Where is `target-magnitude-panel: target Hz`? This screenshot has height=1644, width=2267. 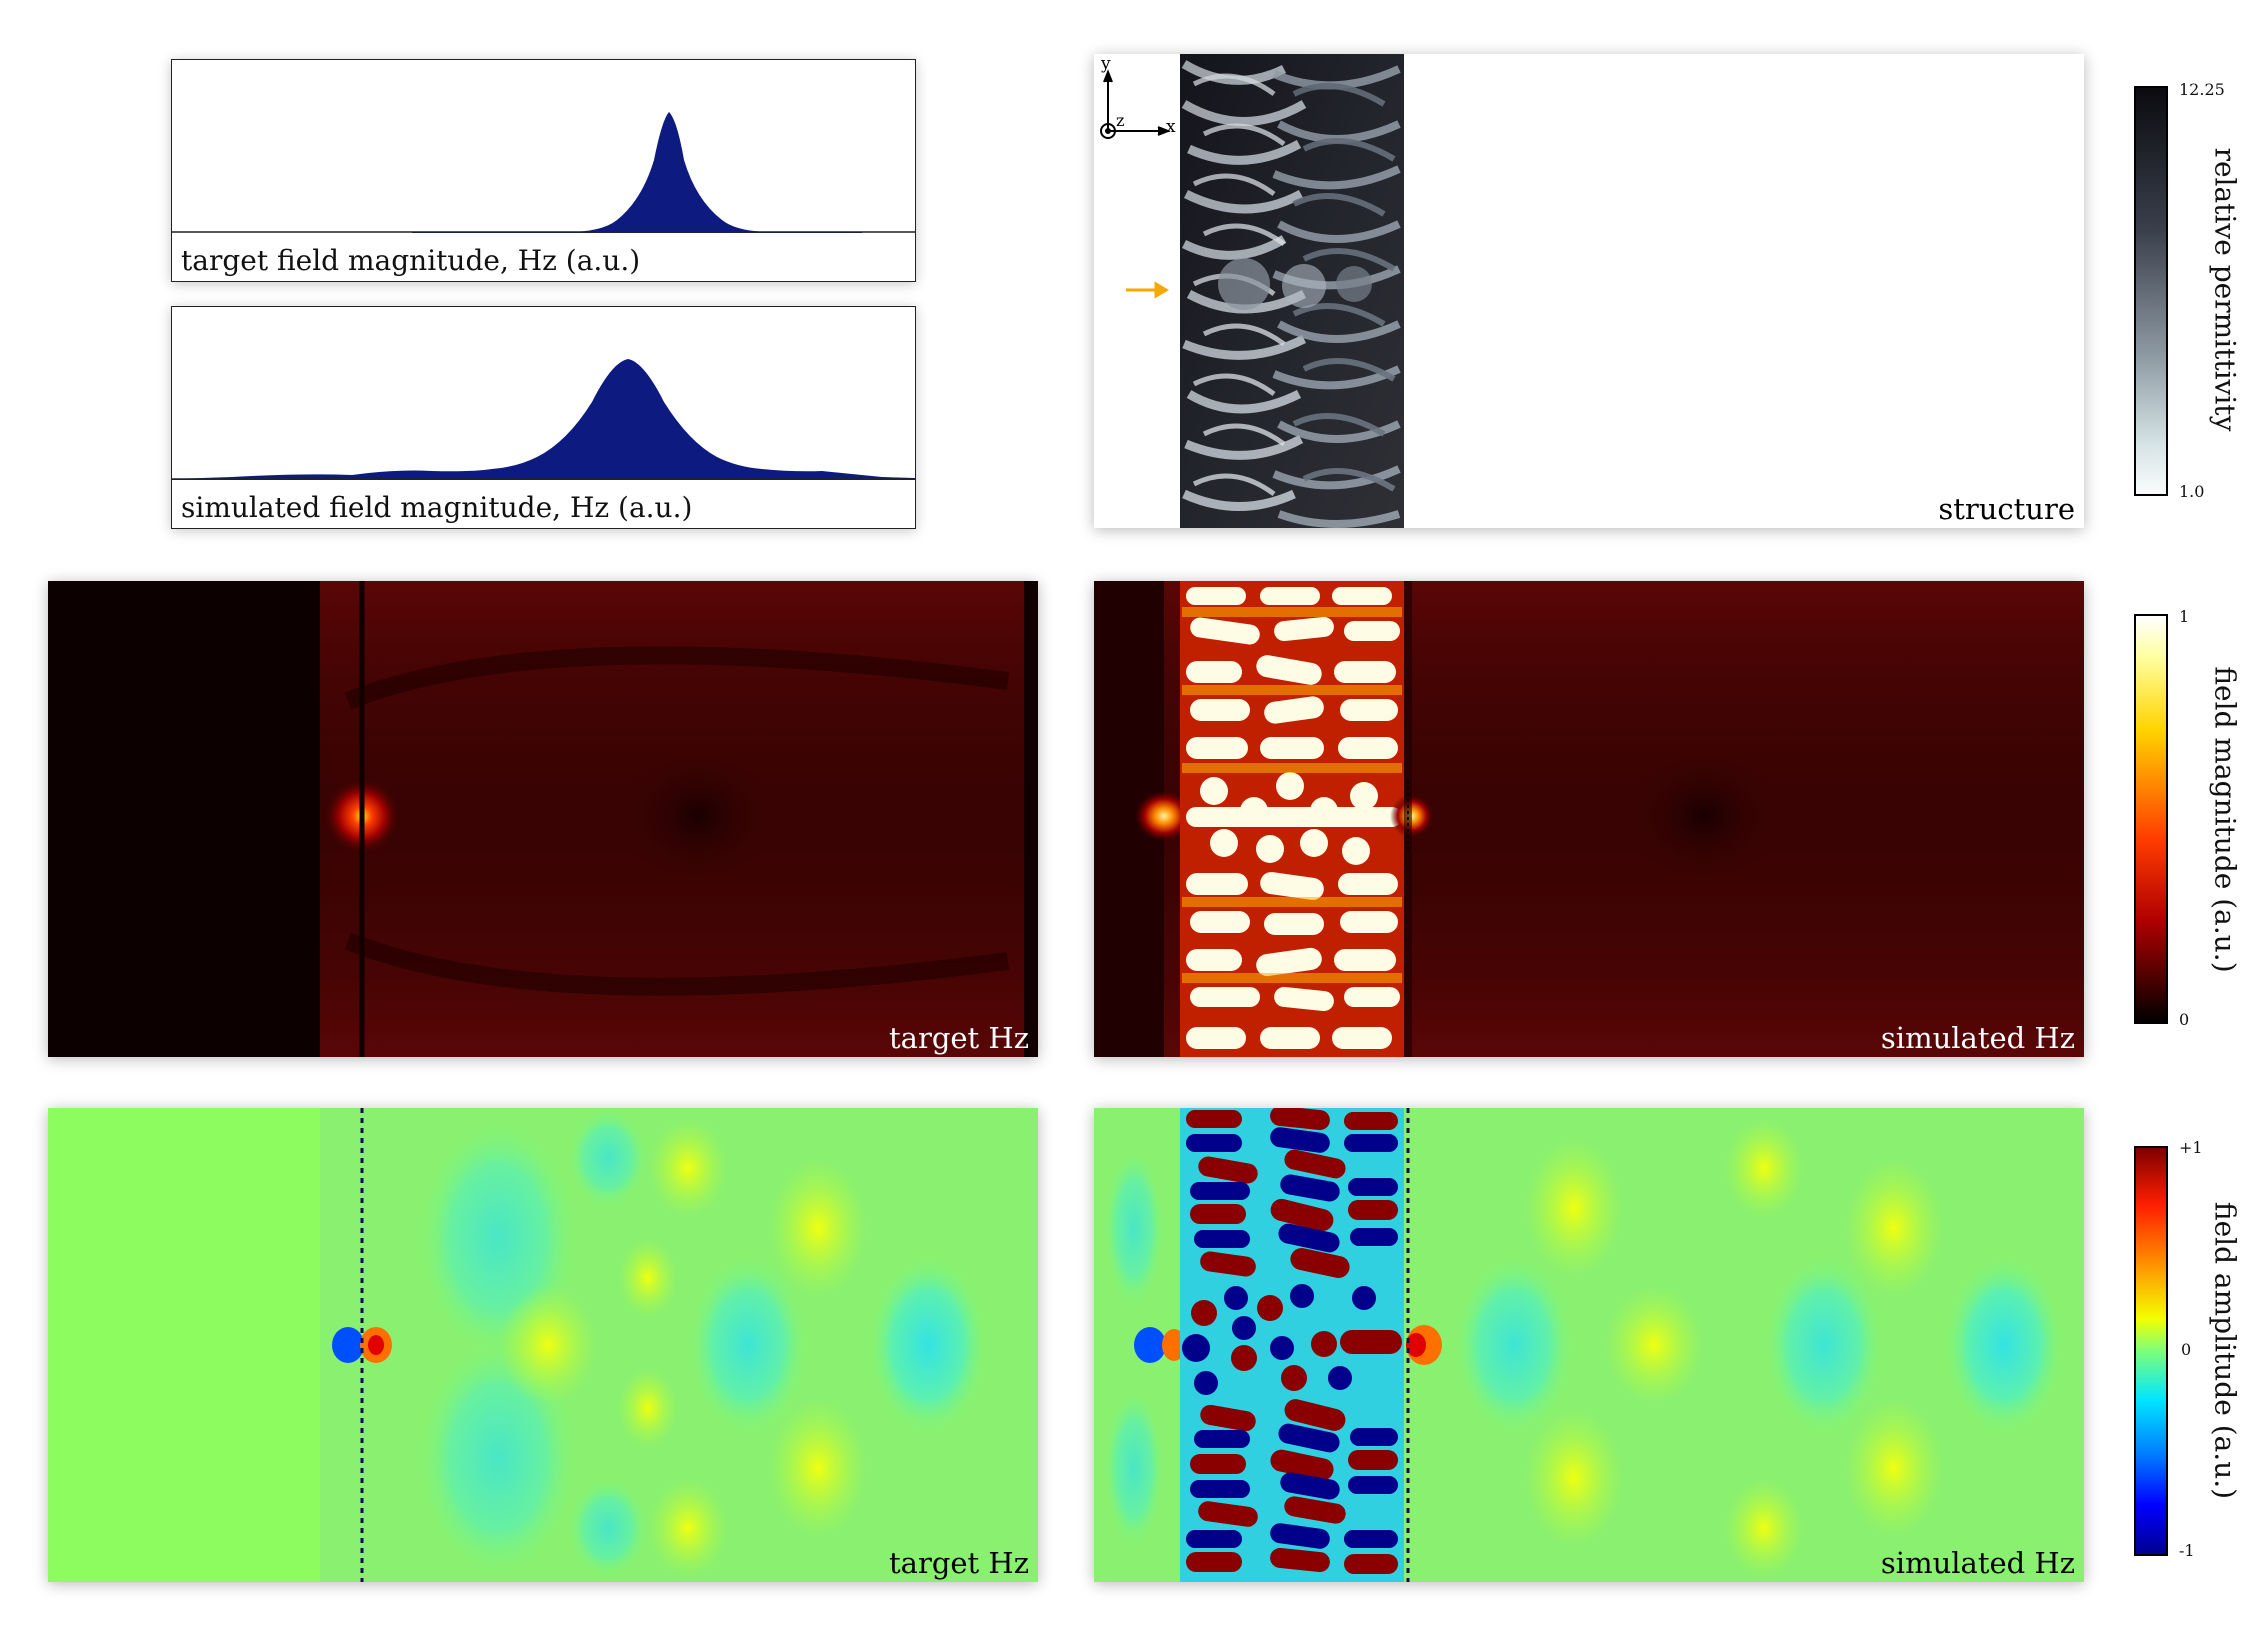
target-magnitude-panel: target Hz is located at coordinates (543, 819).